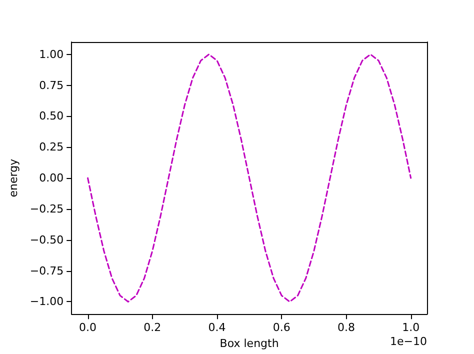 The width and height of the screenshot is (474, 354). What do you see at coordinates (51, 147) in the screenshot?
I see `y-tick-label: 0.25` at bounding box center [51, 147].